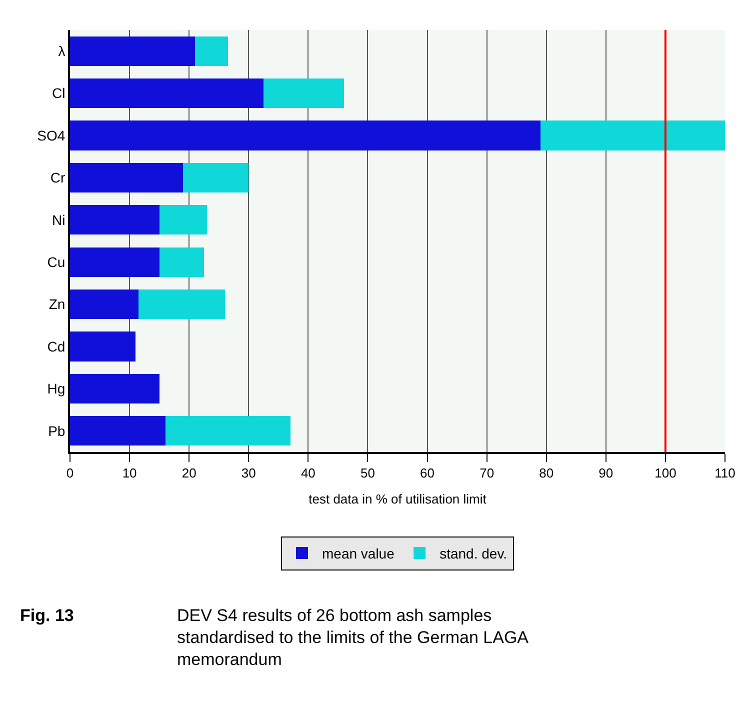 The width and height of the screenshot is (755, 702). Describe the element at coordinates (56, 388) in the screenshot. I see `y-tick-label: Hg` at that location.